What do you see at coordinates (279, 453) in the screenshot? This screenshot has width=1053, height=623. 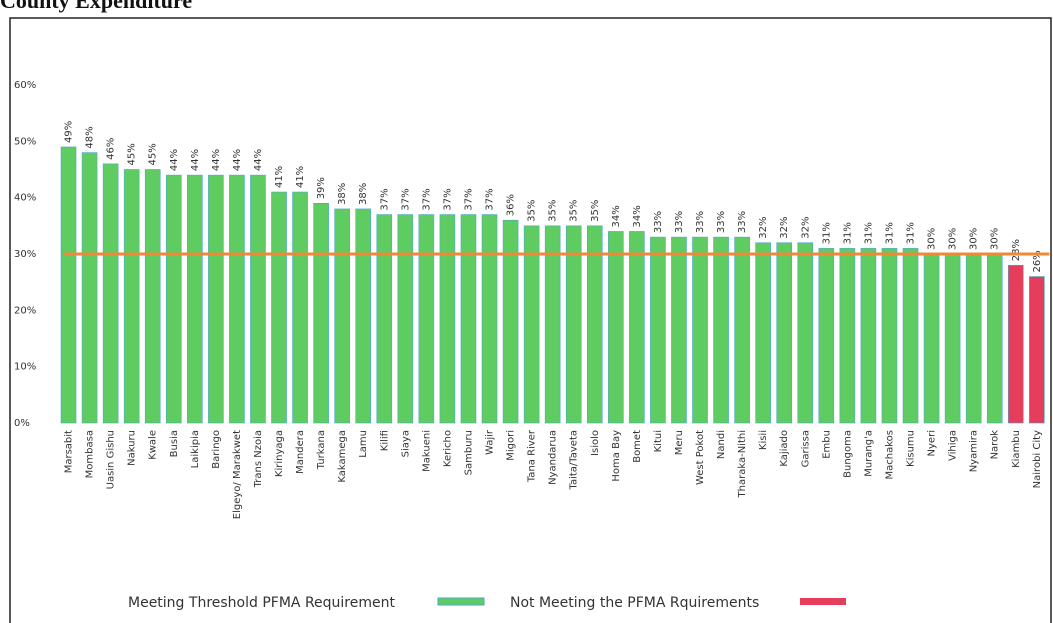 I see `x-tick-label: Kirinyaga` at bounding box center [279, 453].